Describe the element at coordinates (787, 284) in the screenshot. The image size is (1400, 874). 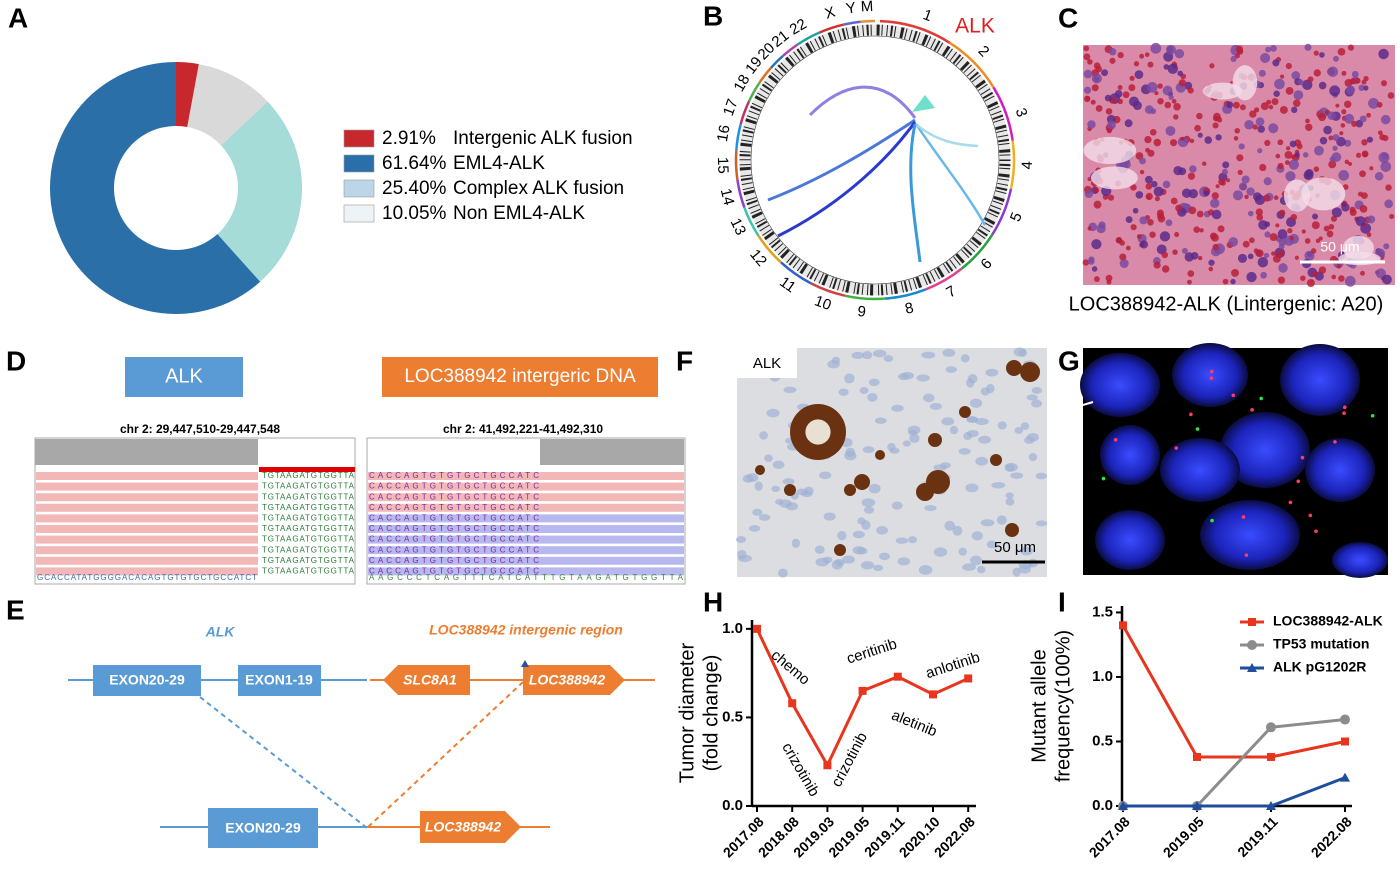
I see `chromosome-label: 11` at that location.